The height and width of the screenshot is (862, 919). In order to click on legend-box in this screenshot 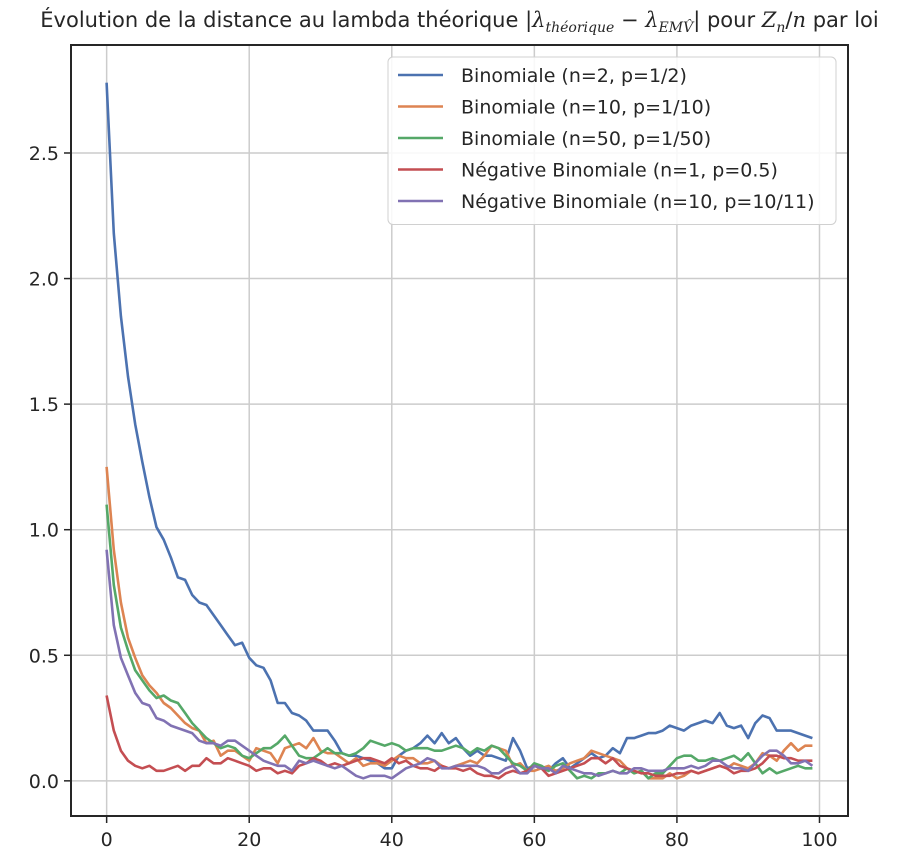, I will do `click(612, 140)`.